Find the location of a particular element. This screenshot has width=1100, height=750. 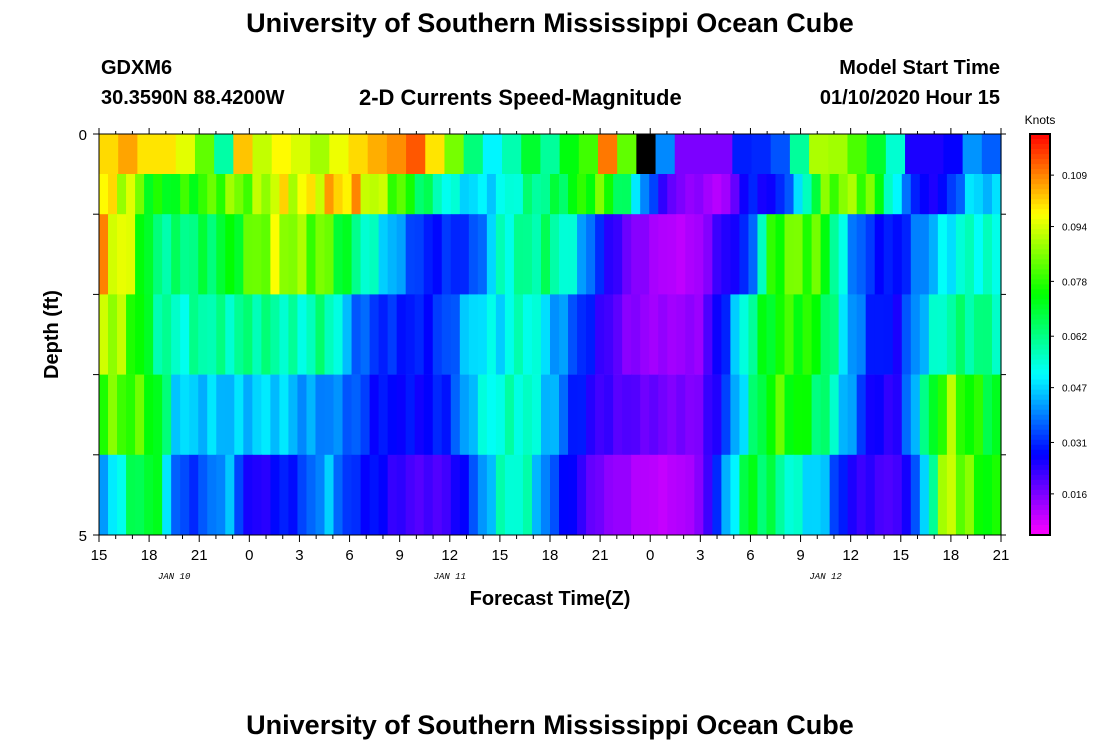

x-tick-label: 21 is located at coordinates (199, 555).